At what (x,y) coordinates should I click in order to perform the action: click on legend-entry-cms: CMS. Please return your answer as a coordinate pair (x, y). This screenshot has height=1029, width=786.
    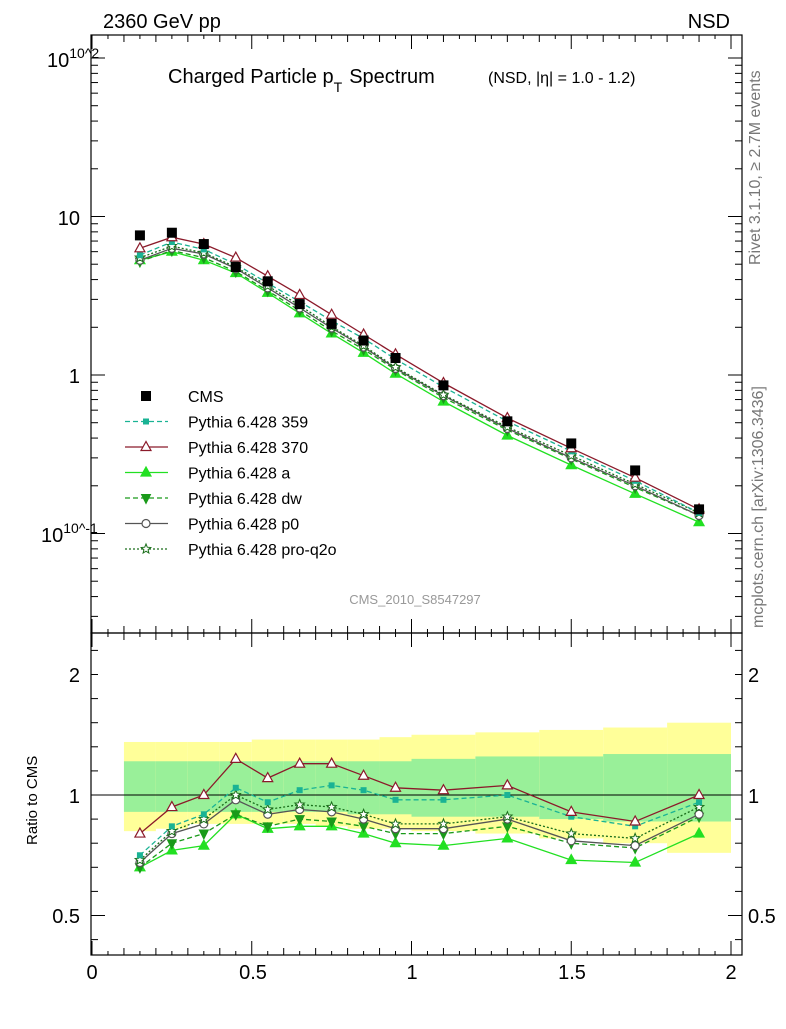
    Looking at the image, I should click on (182, 397).